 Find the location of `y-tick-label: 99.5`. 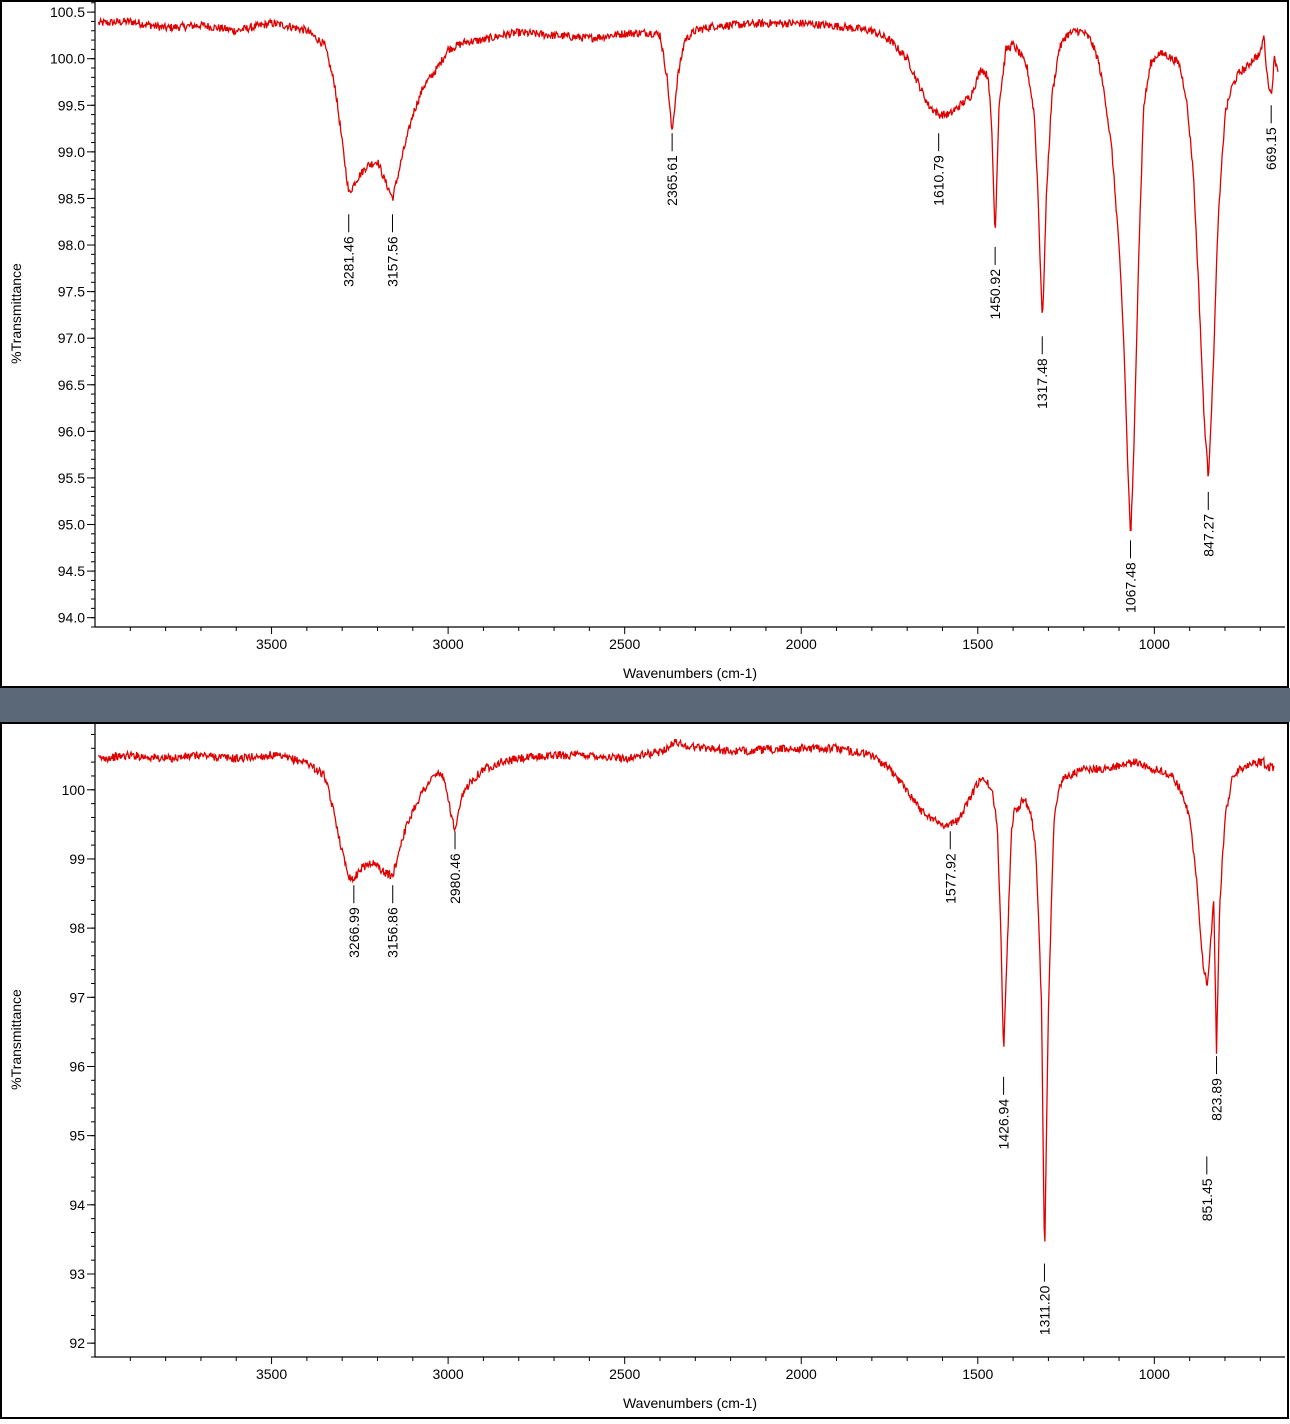

y-tick-label: 99.5 is located at coordinates (71, 105).